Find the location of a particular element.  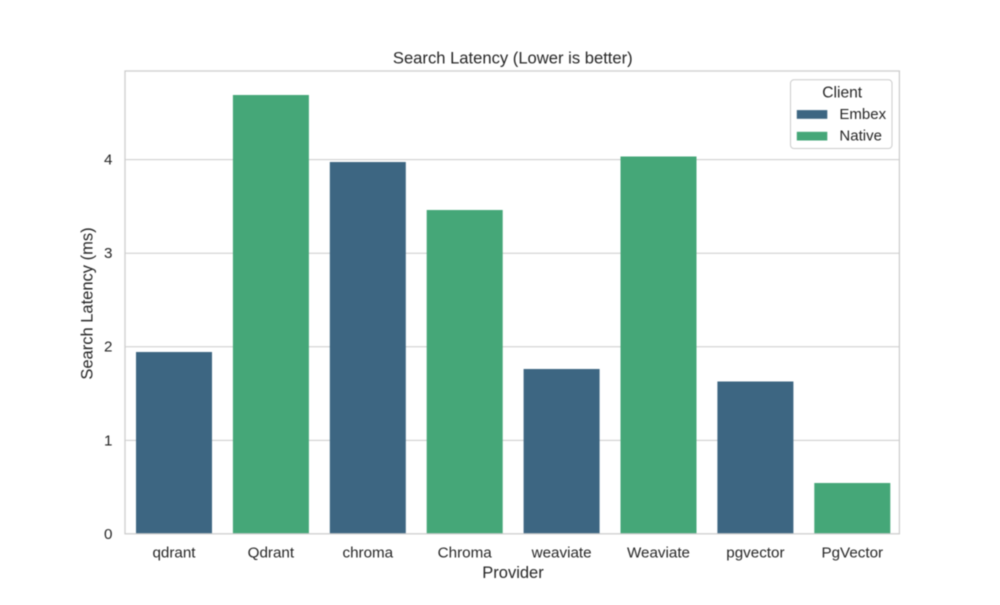

svg-text: Qdrant is located at coordinates (271, 553).